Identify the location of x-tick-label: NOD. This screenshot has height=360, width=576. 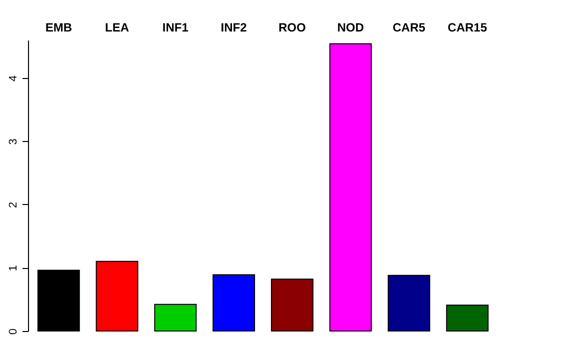
(350, 27).